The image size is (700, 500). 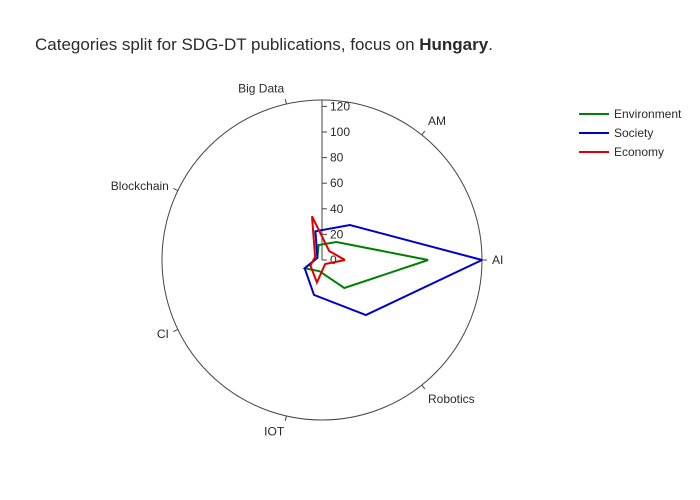 What do you see at coordinates (639, 152) in the screenshot?
I see `legend-label: Economy` at bounding box center [639, 152].